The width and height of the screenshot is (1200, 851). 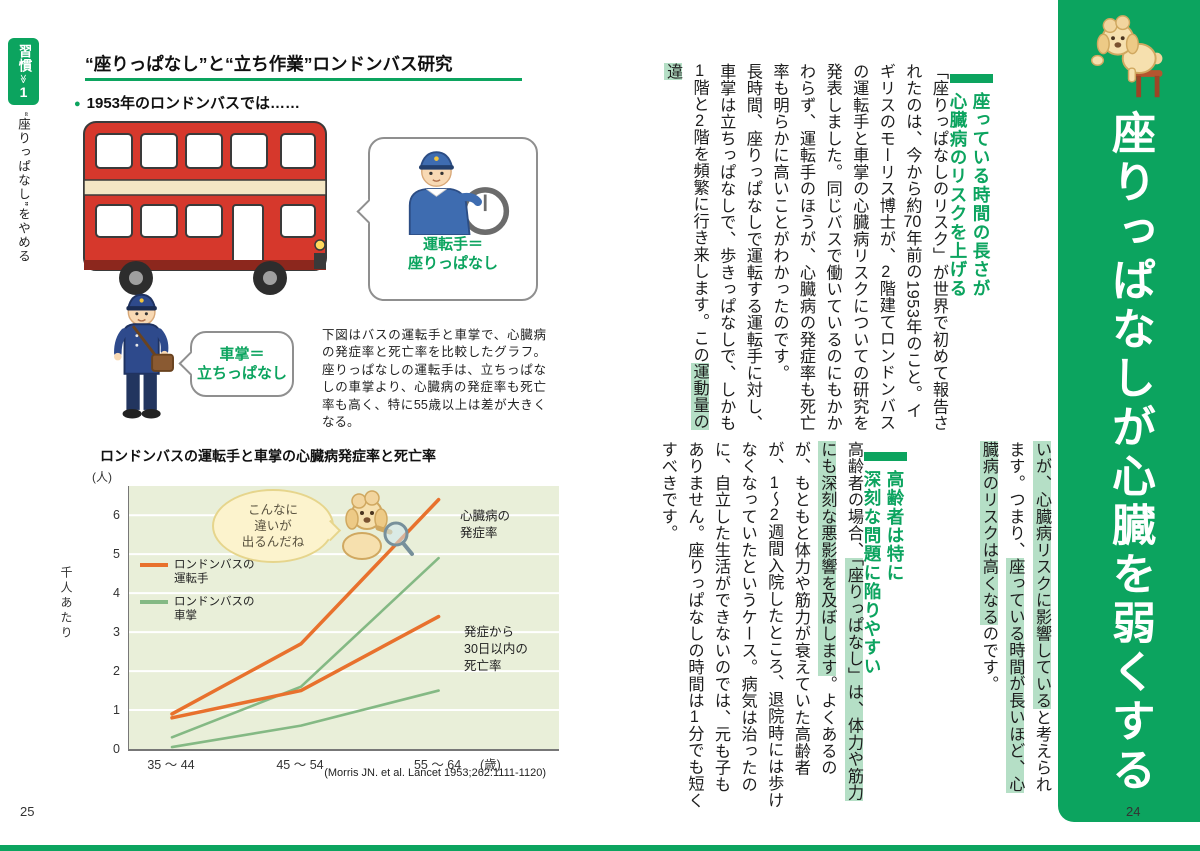 I want to click on chapter-subtitle: “座りっぱなし”をやめる, so click(x=23, y=188).